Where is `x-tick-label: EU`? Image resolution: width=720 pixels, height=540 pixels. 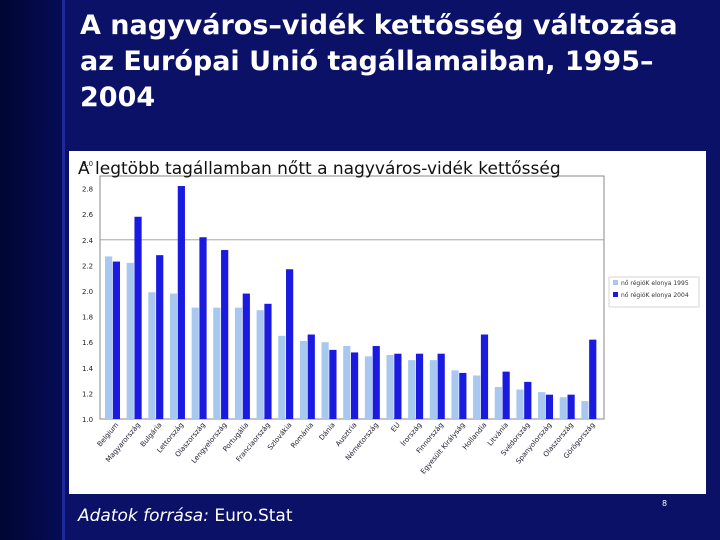
x-tick-label: EU is located at coordinates (396, 427).